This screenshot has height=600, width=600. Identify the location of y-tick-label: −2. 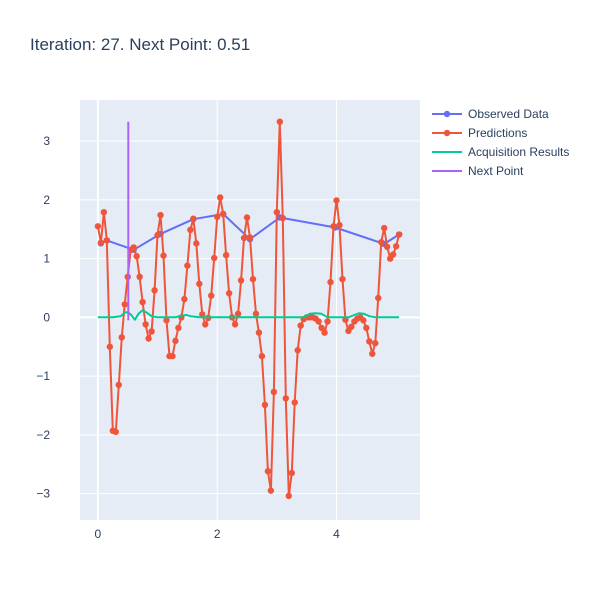
(43, 435).